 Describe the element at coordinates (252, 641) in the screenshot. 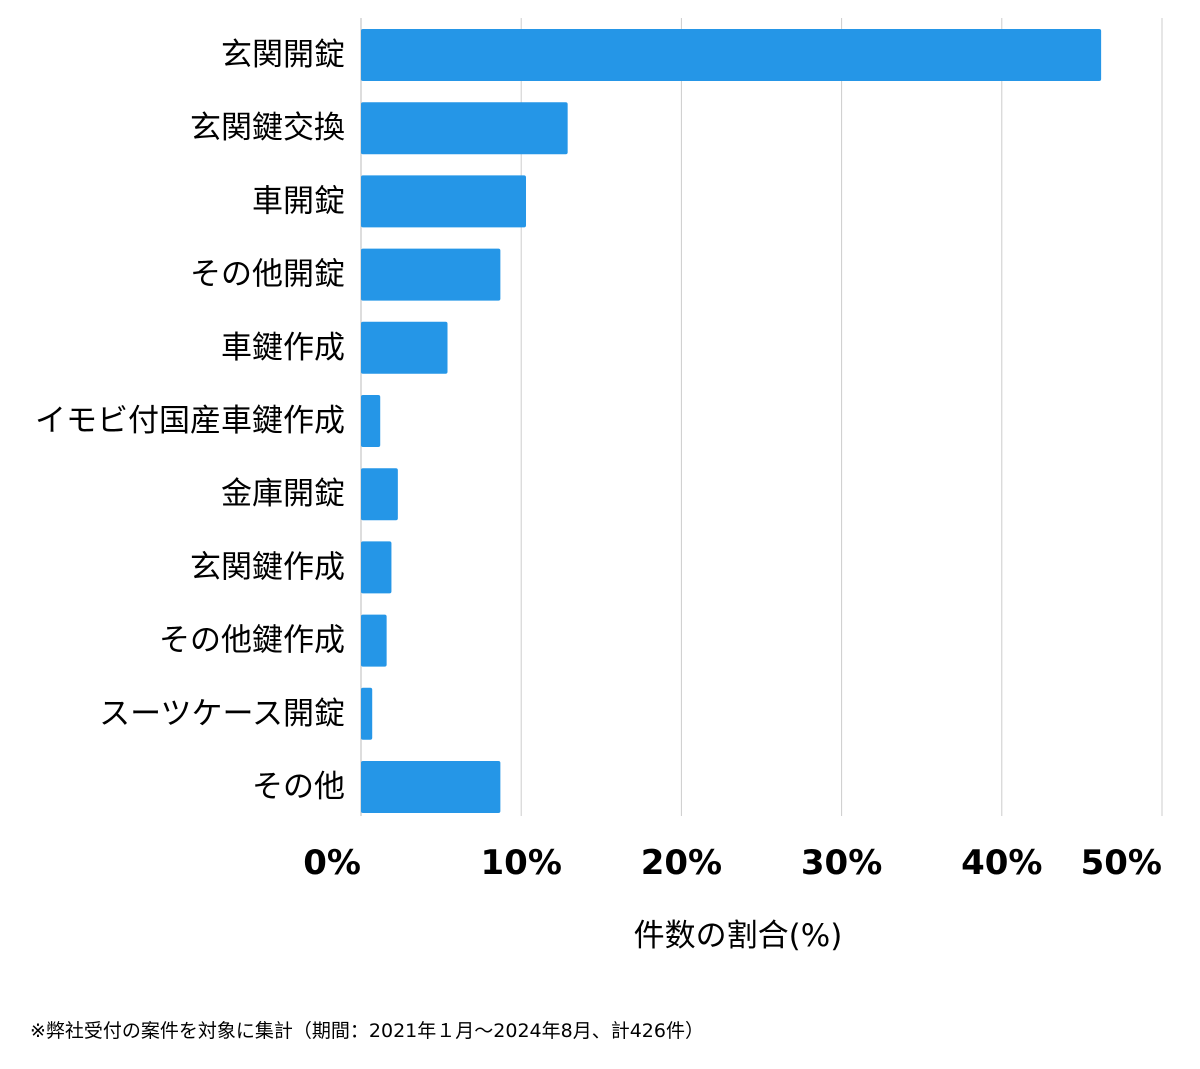

I see `category-label: その他鍵作成` at that location.